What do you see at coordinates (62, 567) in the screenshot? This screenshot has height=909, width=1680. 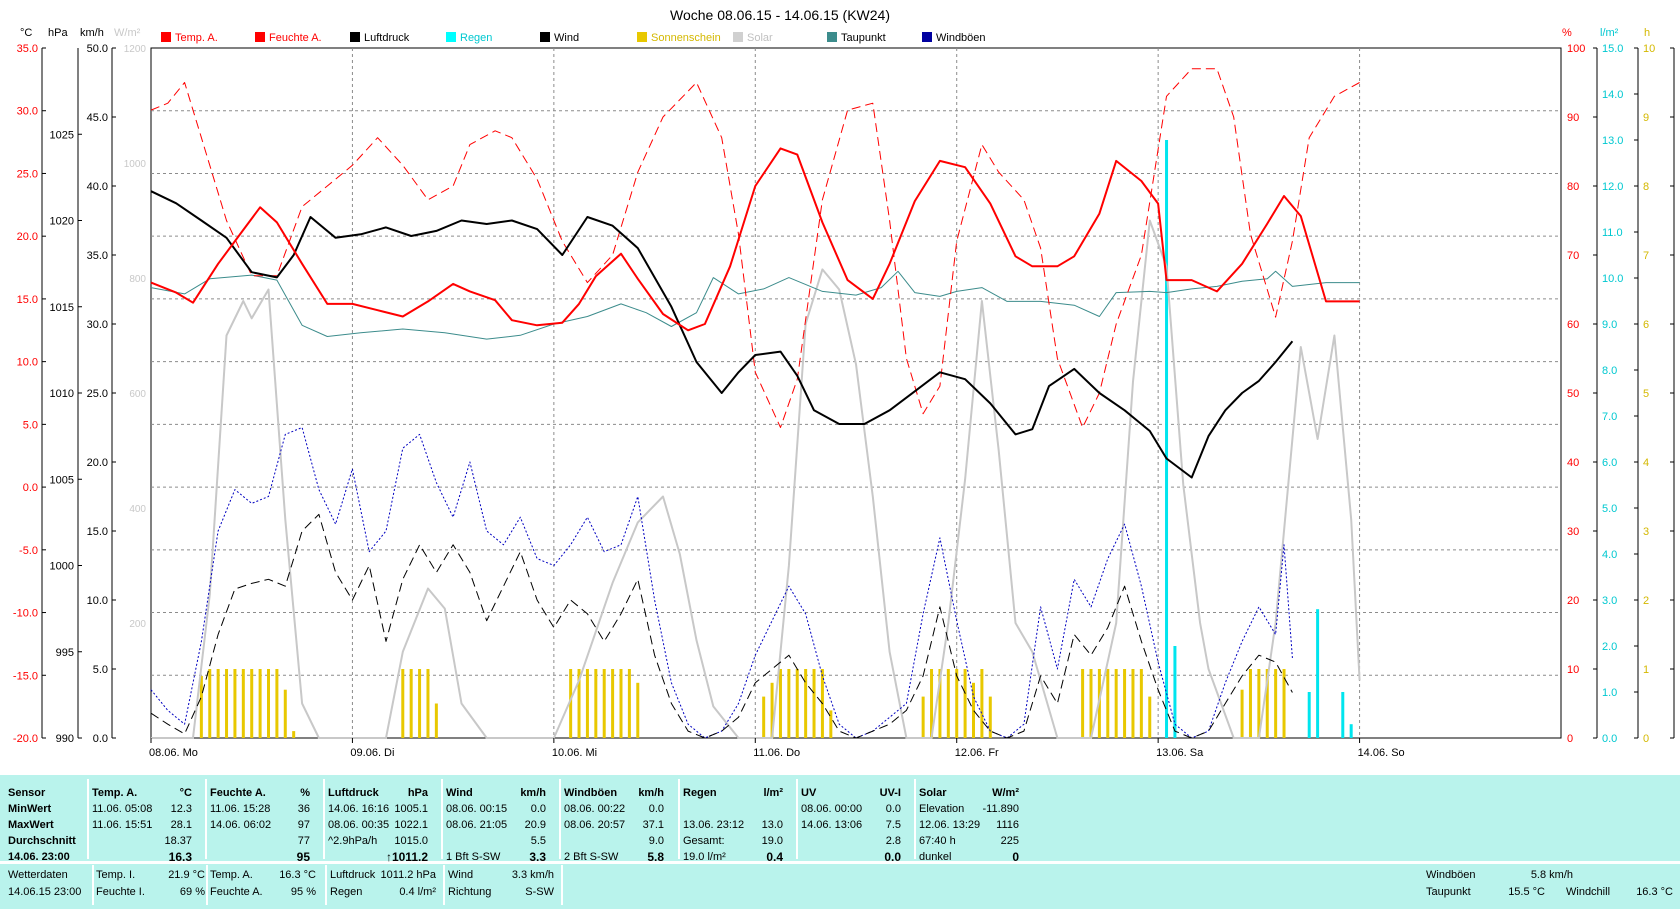 I see `pressure-axis-tick-label: 1000` at bounding box center [62, 567].